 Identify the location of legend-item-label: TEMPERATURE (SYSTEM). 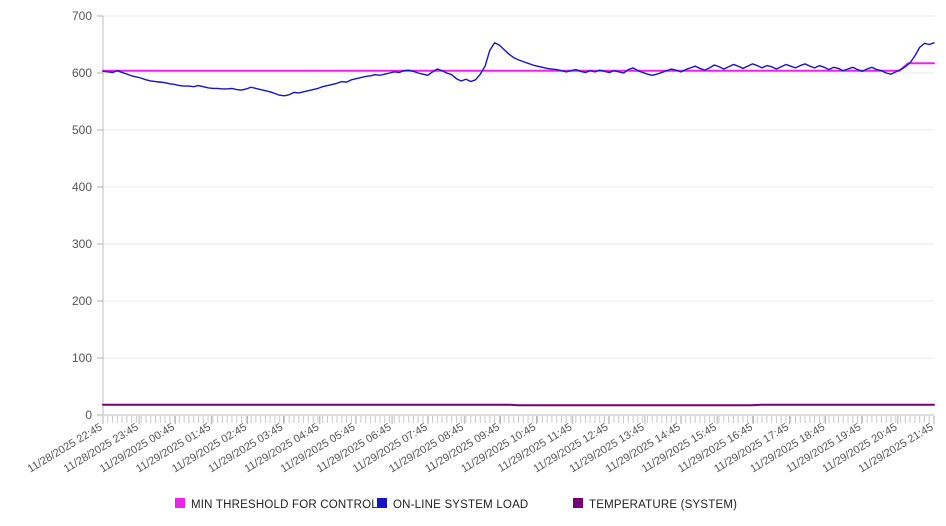
(663, 505).